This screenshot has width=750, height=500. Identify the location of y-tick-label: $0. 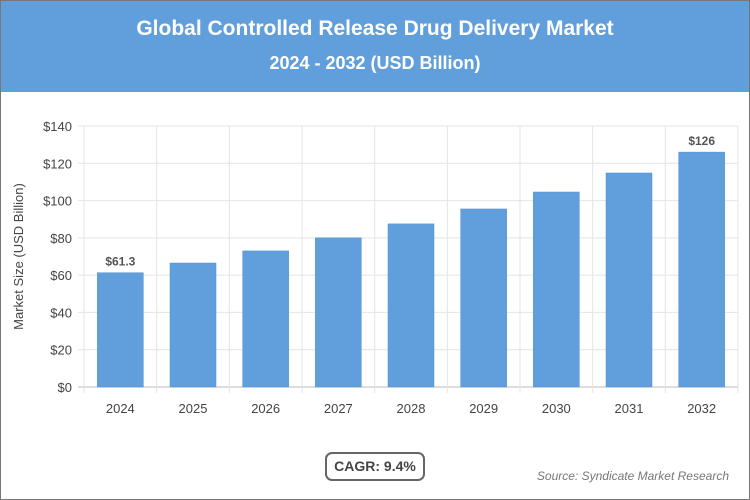
(65, 387).